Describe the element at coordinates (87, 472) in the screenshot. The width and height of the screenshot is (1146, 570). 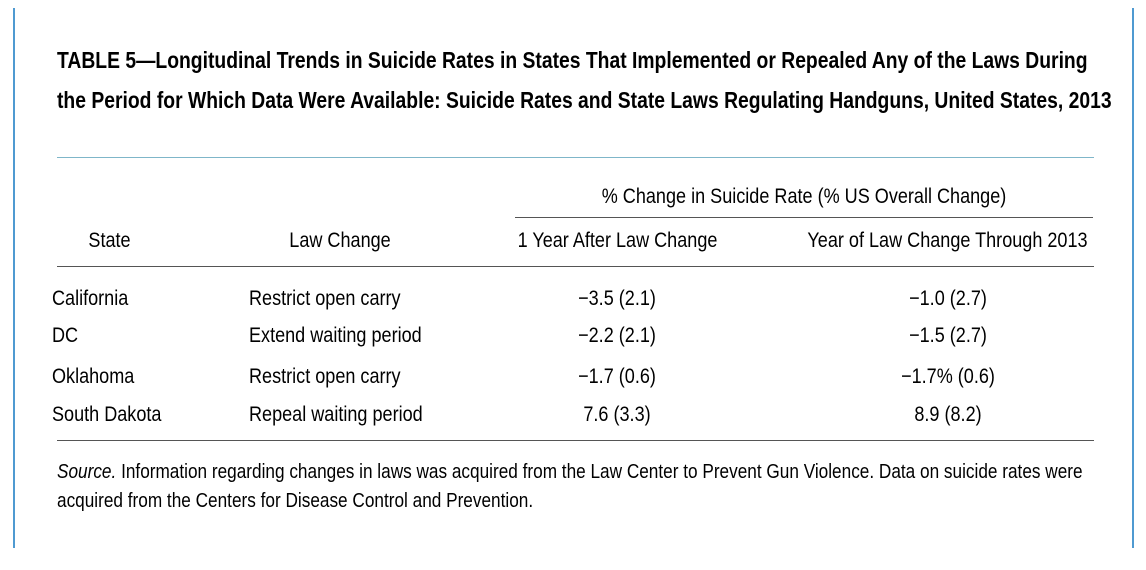
I see `source-label: Source.` at that location.